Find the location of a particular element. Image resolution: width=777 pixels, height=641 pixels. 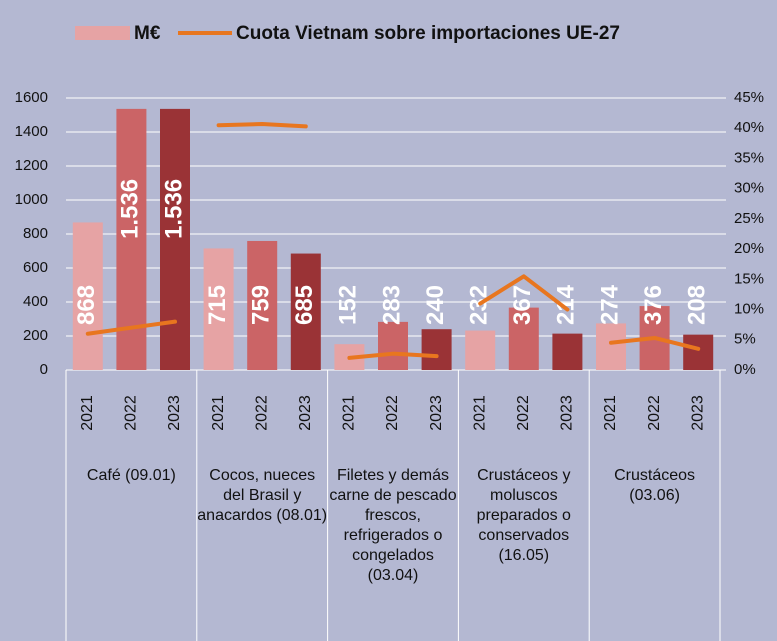

y2-tick-label: 20% is located at coordinates (749, 248).